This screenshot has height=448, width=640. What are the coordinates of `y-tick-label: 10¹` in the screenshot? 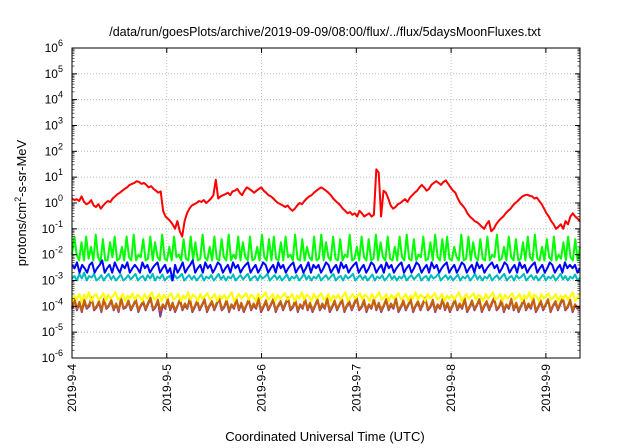 It's located at (54, 175).